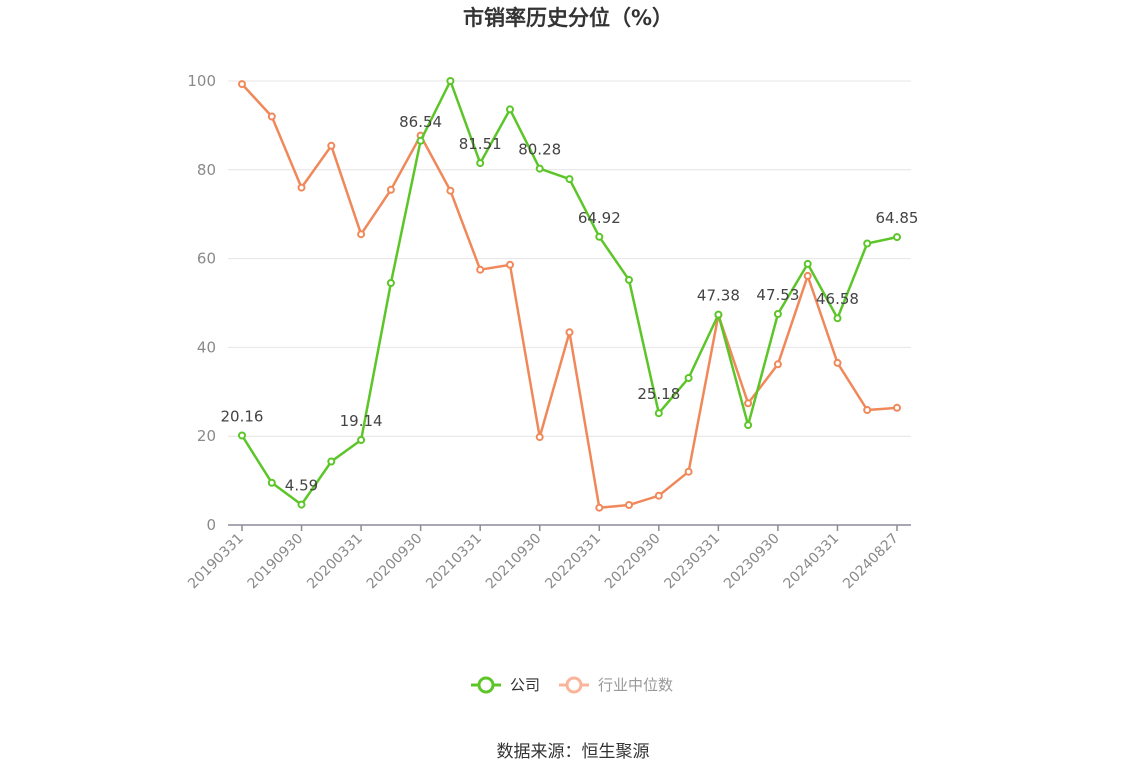 The width and height of the screenshot is (1147, 776). What do you see at coordinates (573, 752) in the screenshot?
I see `data-source: 数据来源：恒生聚源` at bounding box center [573, 752].